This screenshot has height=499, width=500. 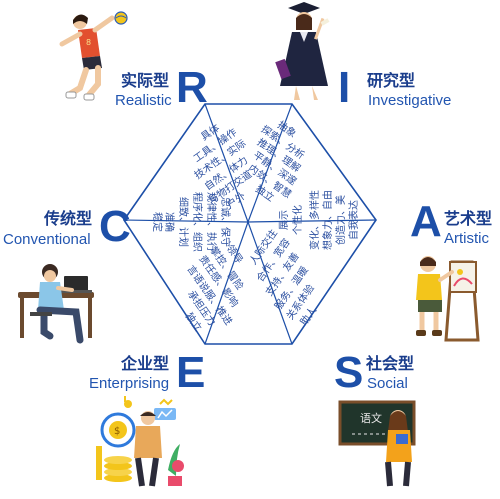 I want to click on label-realistic-en: Realistic, so click(x=143, y=100).